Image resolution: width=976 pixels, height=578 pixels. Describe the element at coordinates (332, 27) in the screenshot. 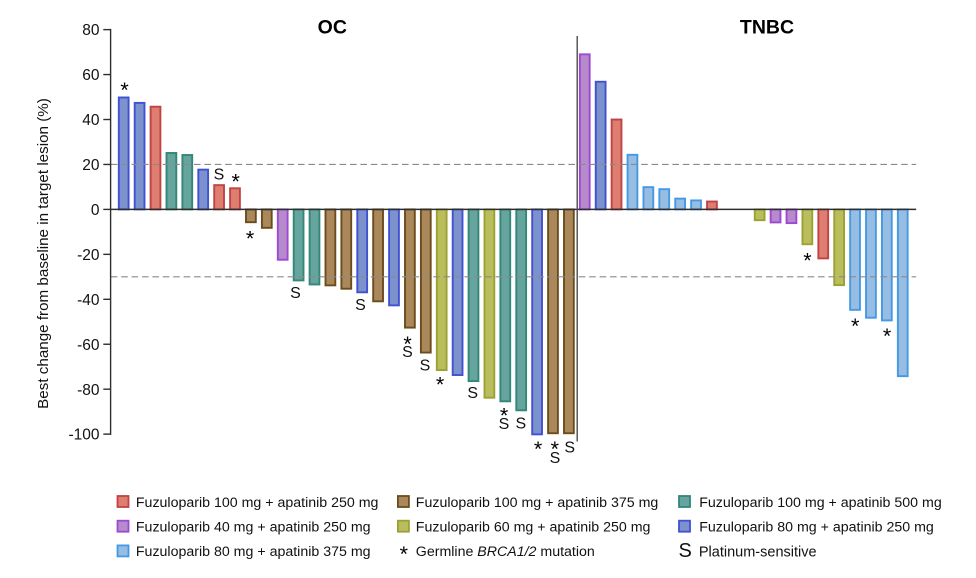

I see `svg-text: OC` at that location.